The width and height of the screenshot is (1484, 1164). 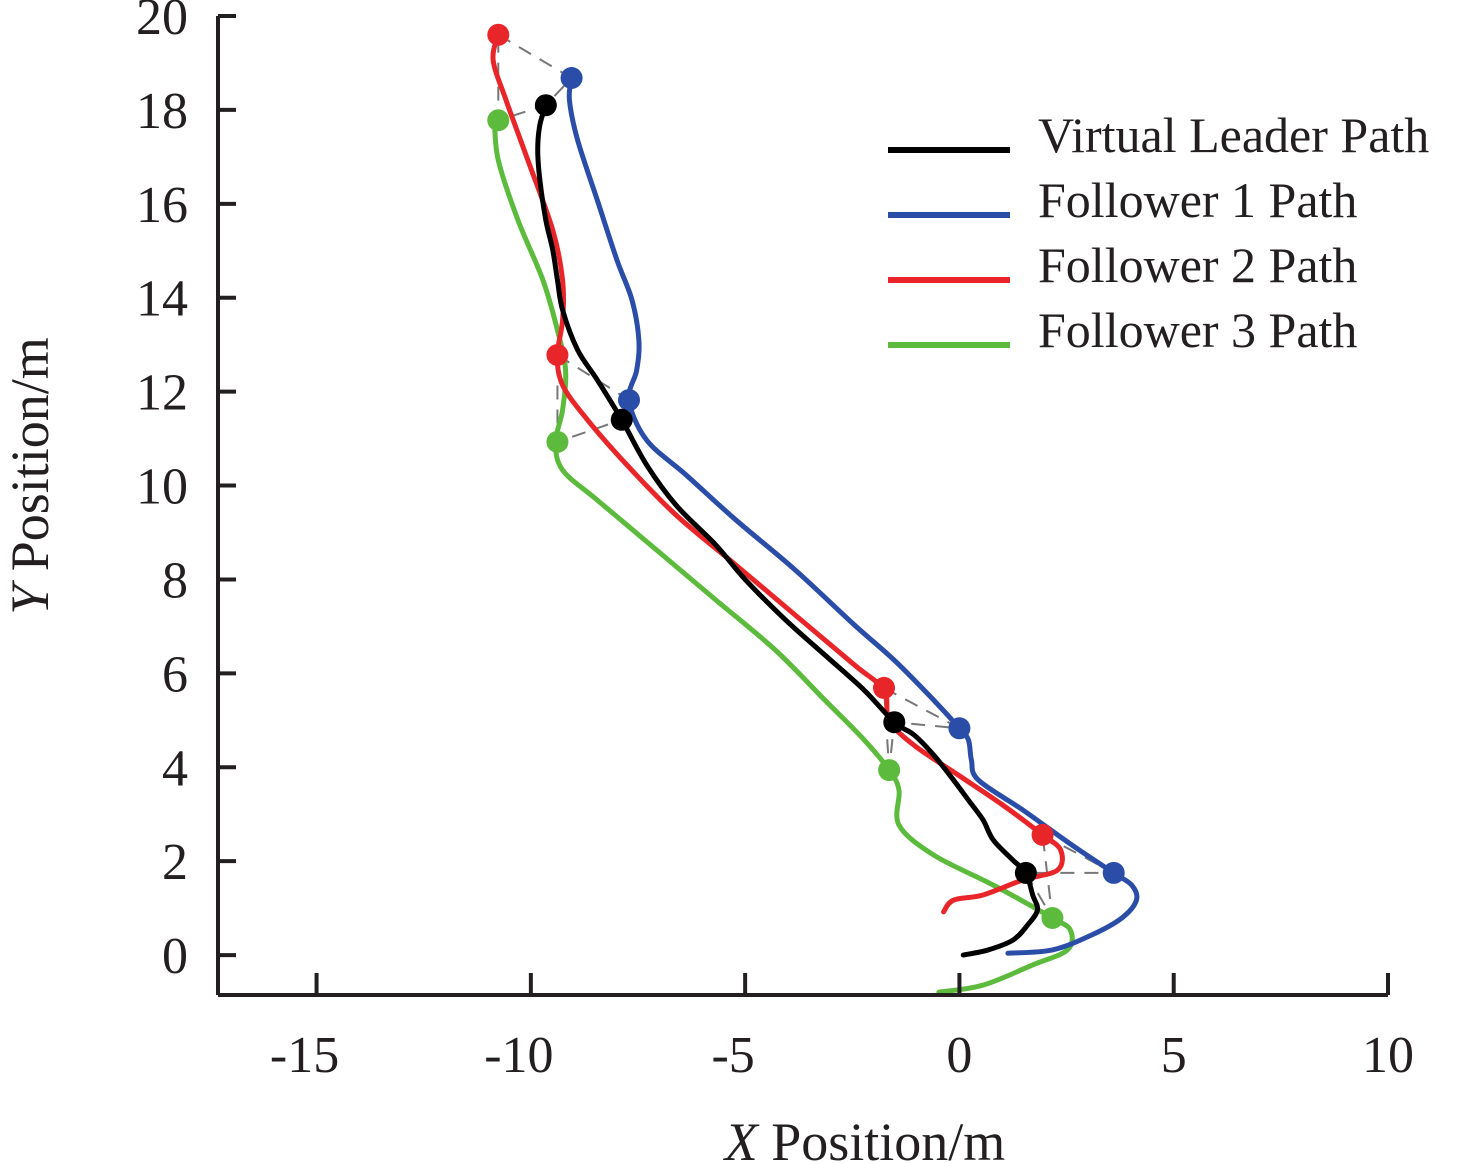 What do you see at coordinates (1197, 265) in the screenshot?
I see `legend-label: Follower 2 Path` at bounding box center [1197, 265].